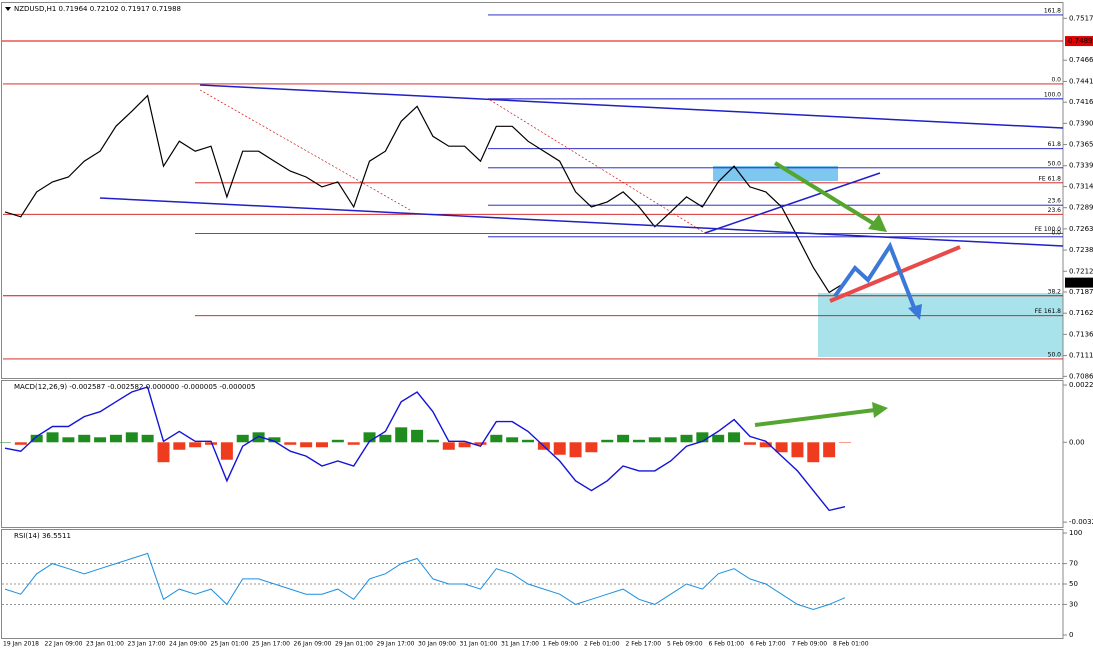  I want to click on x-tick-label: 1 Feb 09:00, so click(561, 644).